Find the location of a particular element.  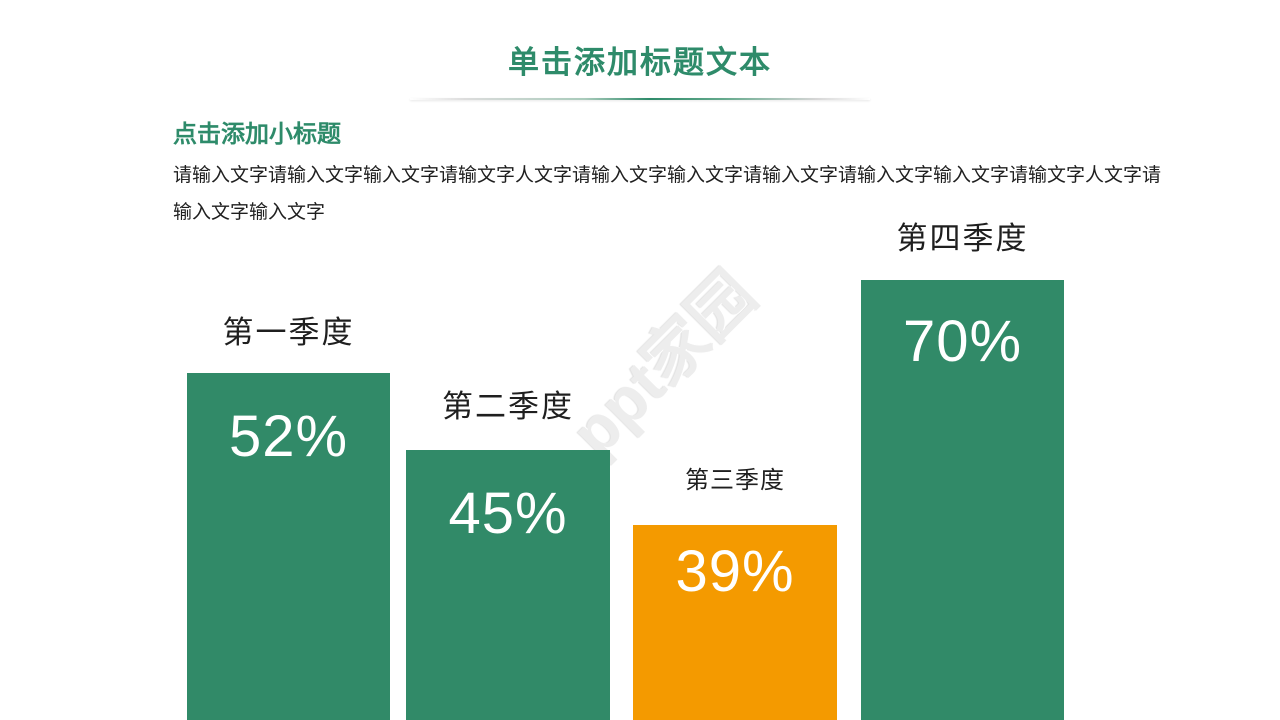

bar-q1: 52% is located at coordinates (288, 546).